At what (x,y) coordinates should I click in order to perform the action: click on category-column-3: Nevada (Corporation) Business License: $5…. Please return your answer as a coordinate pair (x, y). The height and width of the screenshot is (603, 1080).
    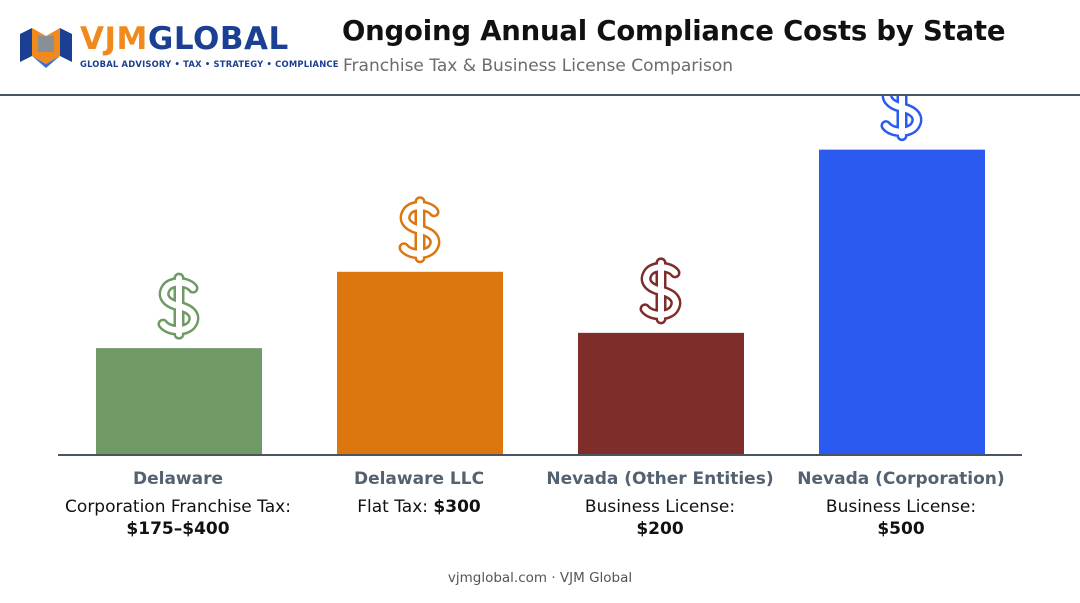
    Looking at the image, I should click on (901, 503).